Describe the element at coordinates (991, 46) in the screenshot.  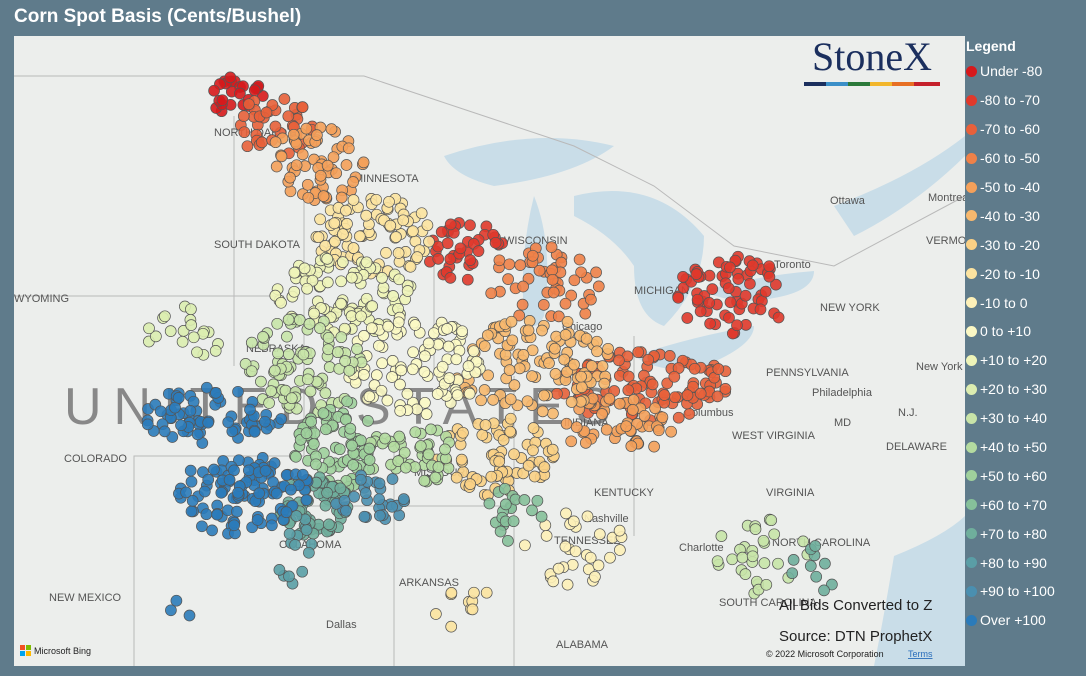
I see `legend-title: Legend` at that location.